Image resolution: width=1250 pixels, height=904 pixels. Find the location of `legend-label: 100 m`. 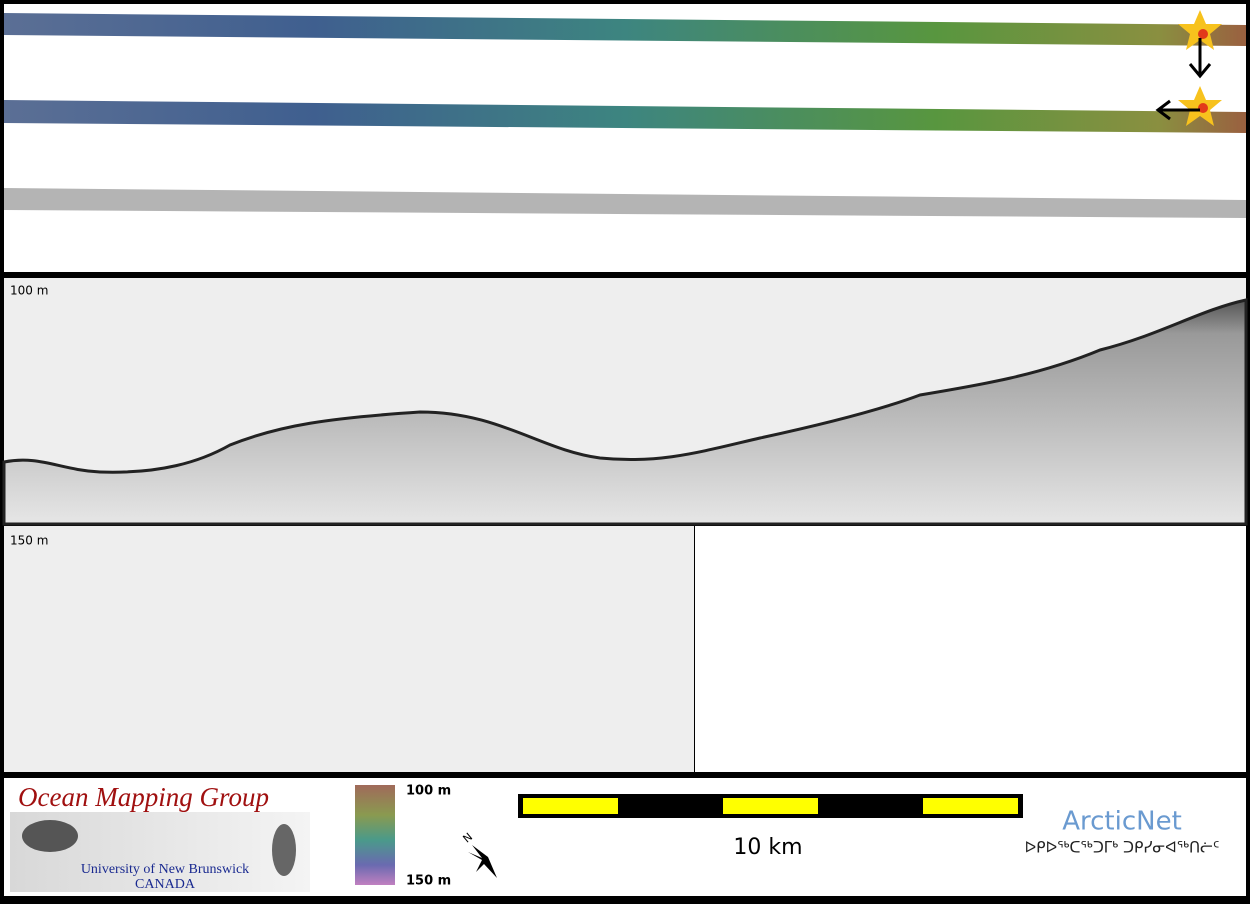

legend-label: 100 m is located at coordinates (428, 791).